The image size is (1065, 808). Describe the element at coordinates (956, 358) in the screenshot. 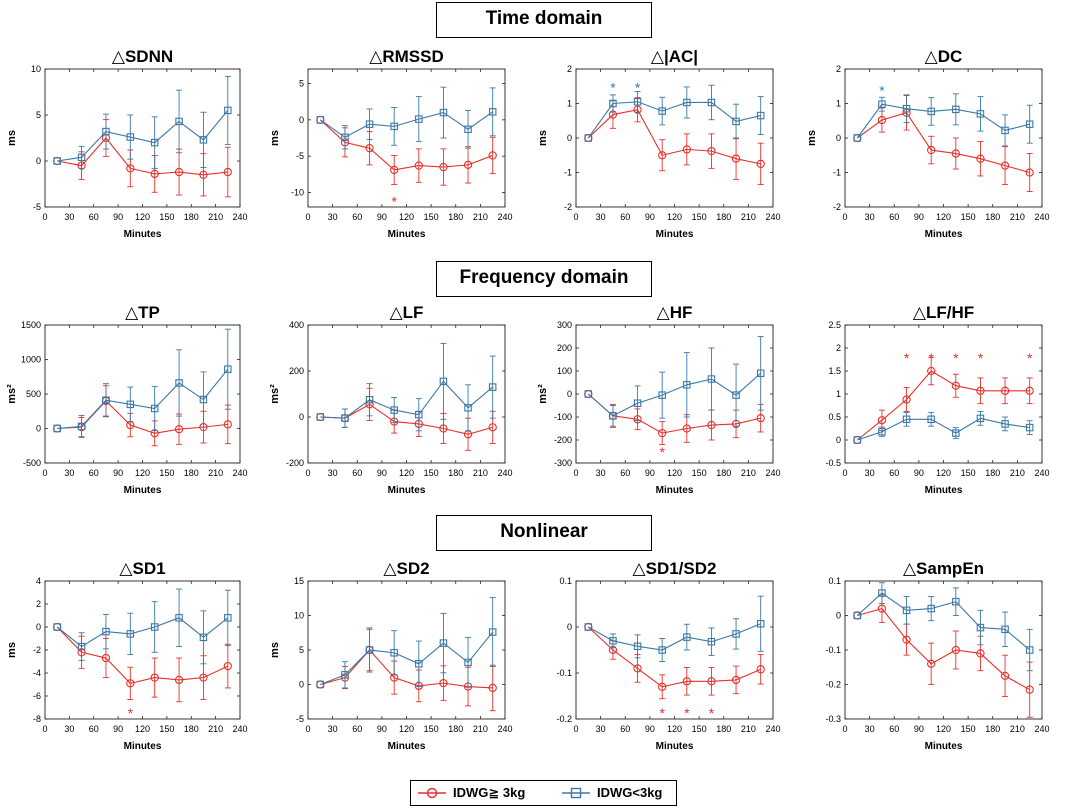

I see `chart-lf-hf-significance-star: *` at that location.